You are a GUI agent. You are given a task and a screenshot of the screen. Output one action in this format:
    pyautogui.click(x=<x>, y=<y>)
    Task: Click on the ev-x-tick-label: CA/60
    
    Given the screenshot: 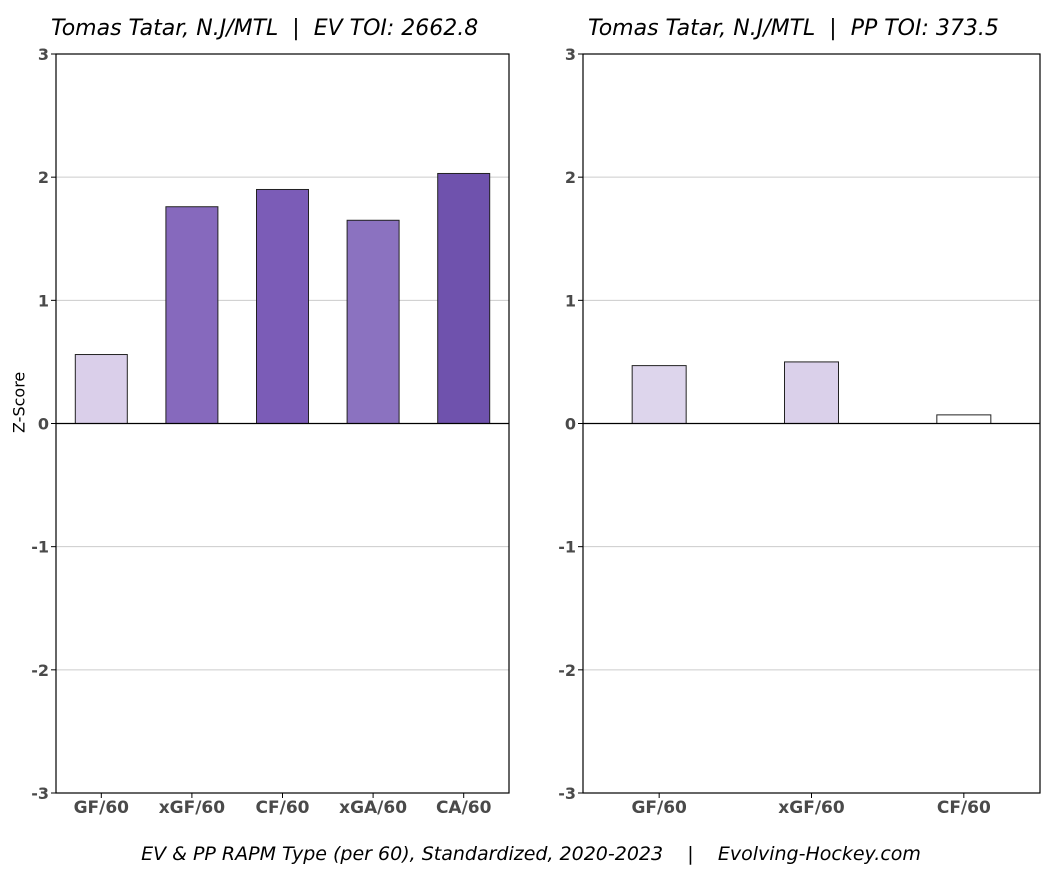 What is the action you would take?
    pyautogui.click(x=464, y=808)
    